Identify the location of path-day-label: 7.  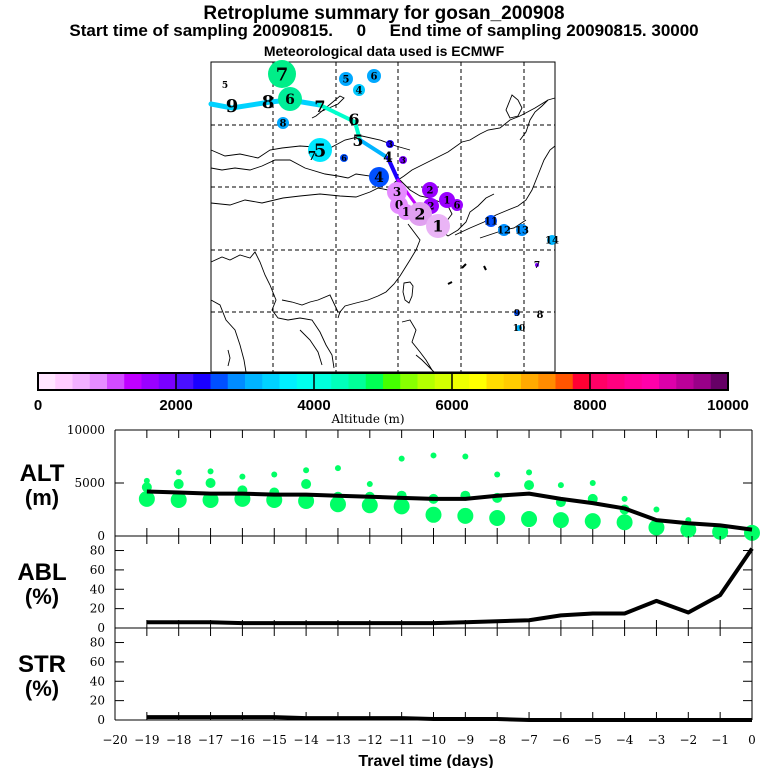
(319, 106).